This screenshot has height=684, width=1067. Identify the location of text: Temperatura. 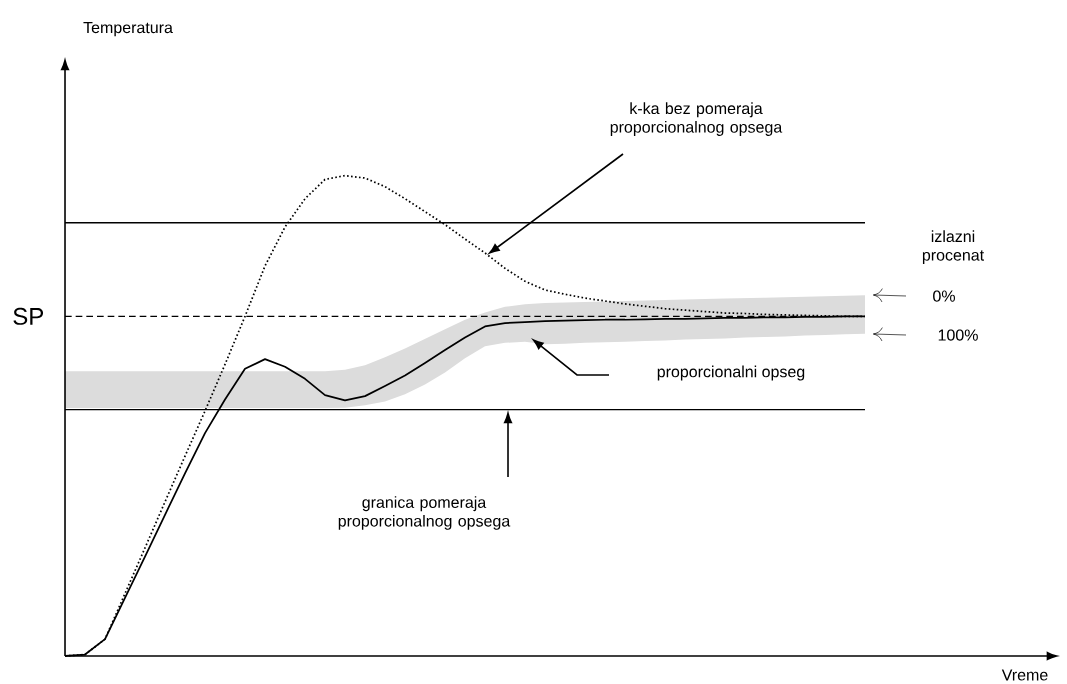
(128, 29).